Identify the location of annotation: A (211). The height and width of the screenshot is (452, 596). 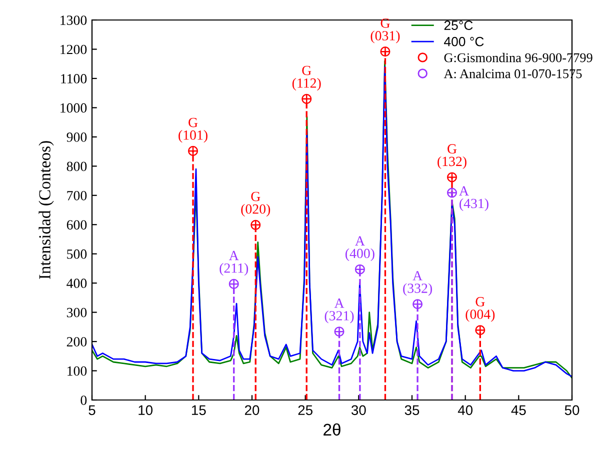
(234, 263).